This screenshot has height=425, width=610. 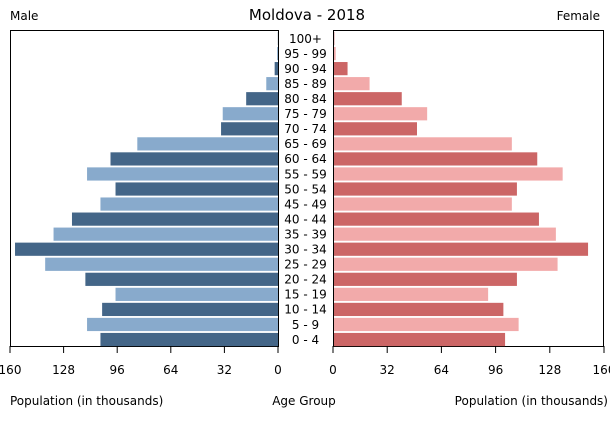 What do you see at coordinates (63, 370) in the screenshot?
I see `male-tick-label: 128` at bounding box center [63, 370].